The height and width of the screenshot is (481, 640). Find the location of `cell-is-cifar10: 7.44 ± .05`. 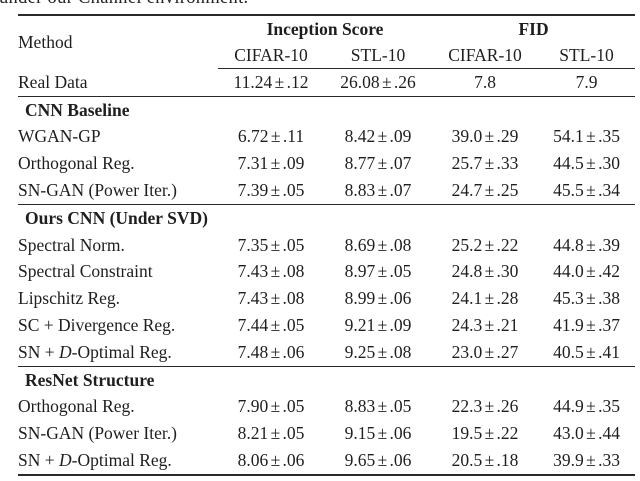

cell-is-cifar10: 7.44 ± .05 is located at coordinates (271, 325).